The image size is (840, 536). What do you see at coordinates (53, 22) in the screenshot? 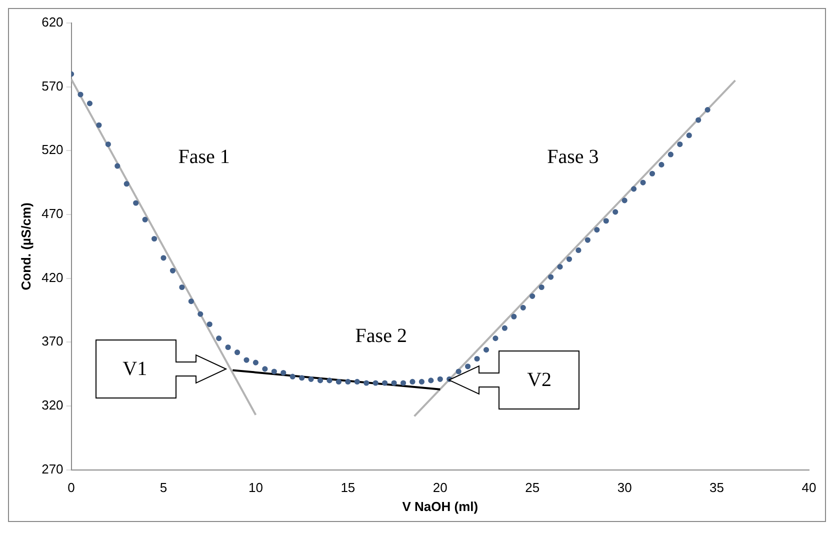
I see `y-tick-label: 620` at bounding box center [53, 22].